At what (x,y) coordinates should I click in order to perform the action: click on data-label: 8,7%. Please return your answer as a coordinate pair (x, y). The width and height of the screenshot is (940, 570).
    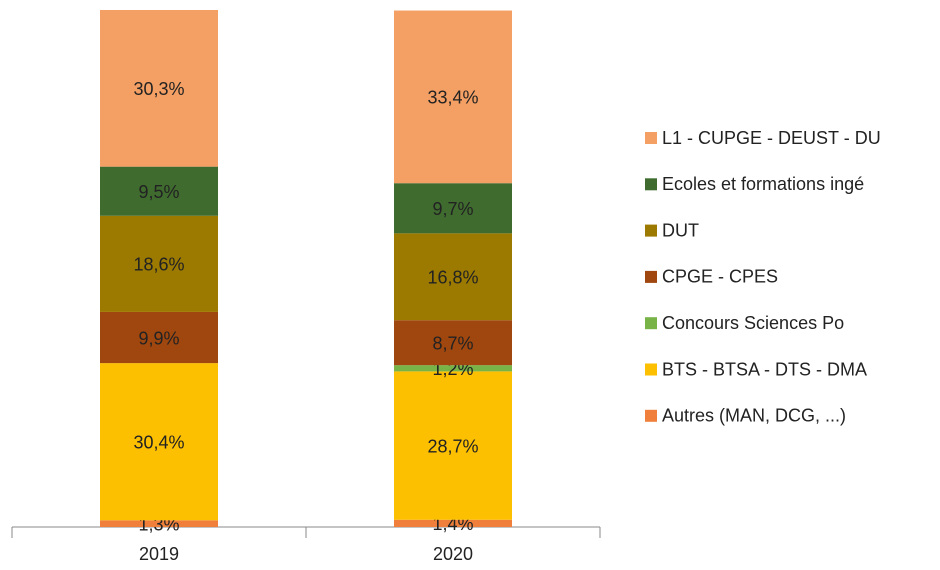
    Looking at the image, I should click on (452, 343).